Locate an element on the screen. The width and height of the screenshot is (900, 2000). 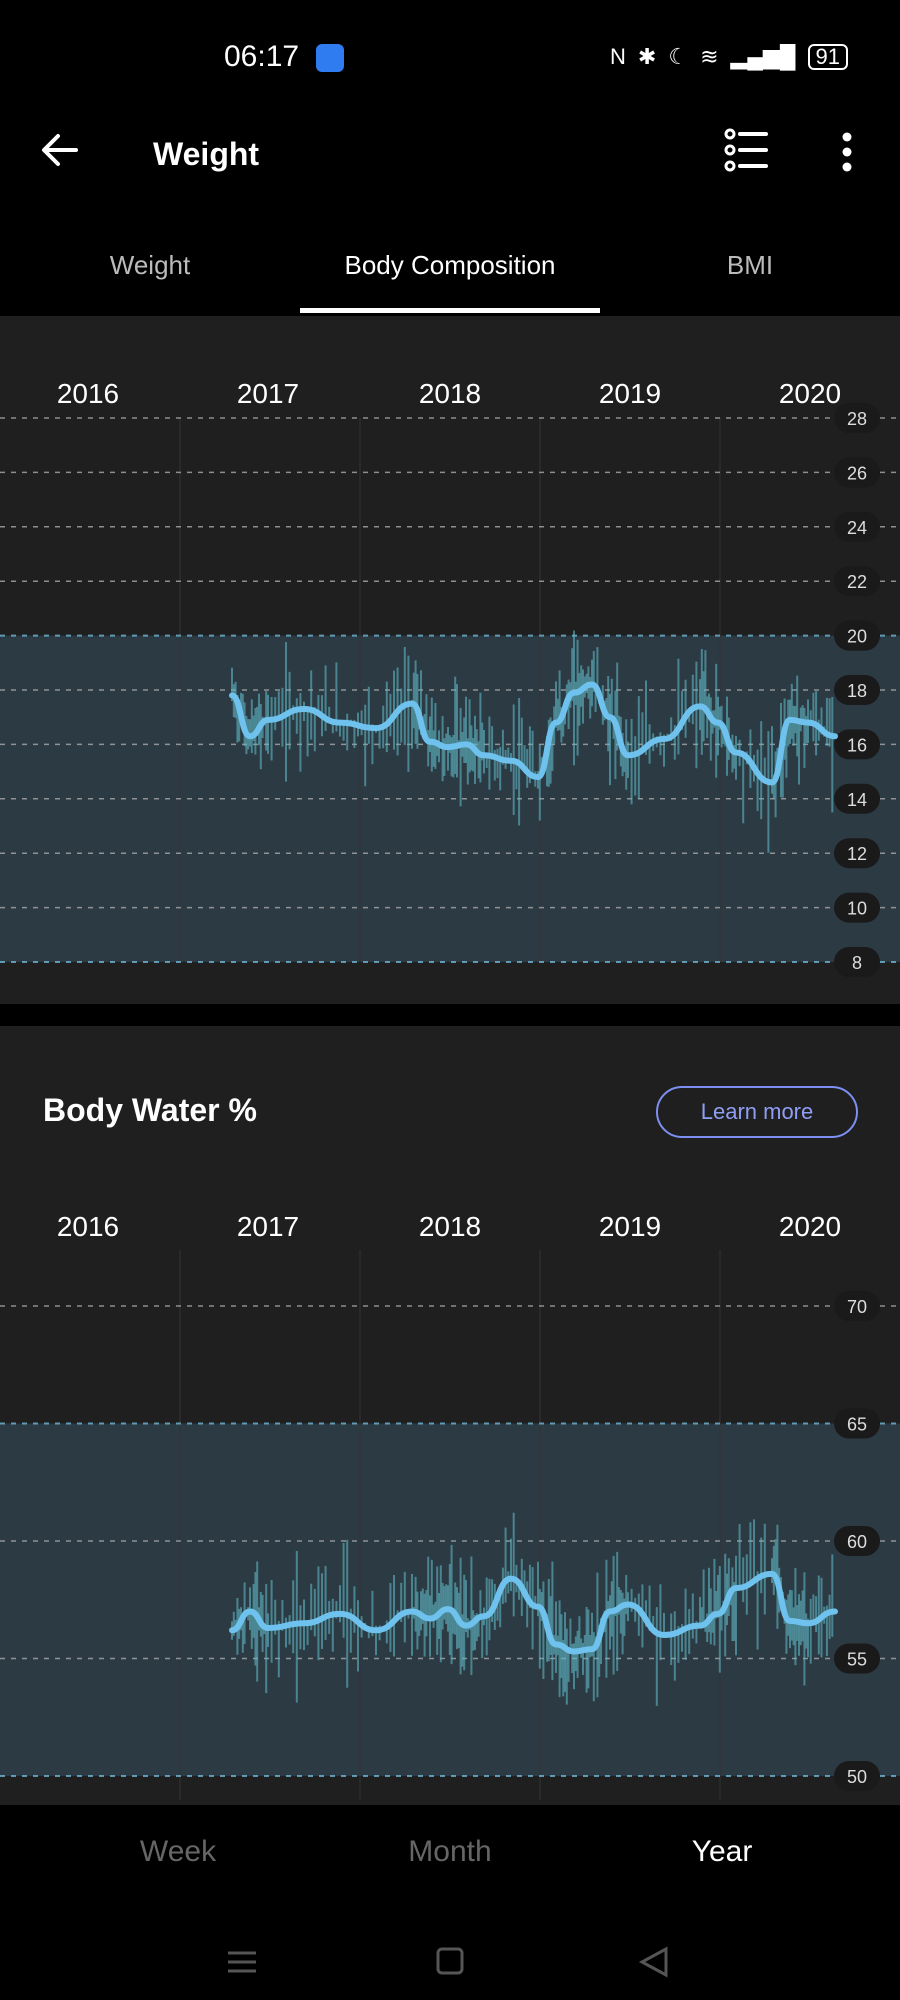
tab-bmi: BMI is located at coordinates (750, 265).